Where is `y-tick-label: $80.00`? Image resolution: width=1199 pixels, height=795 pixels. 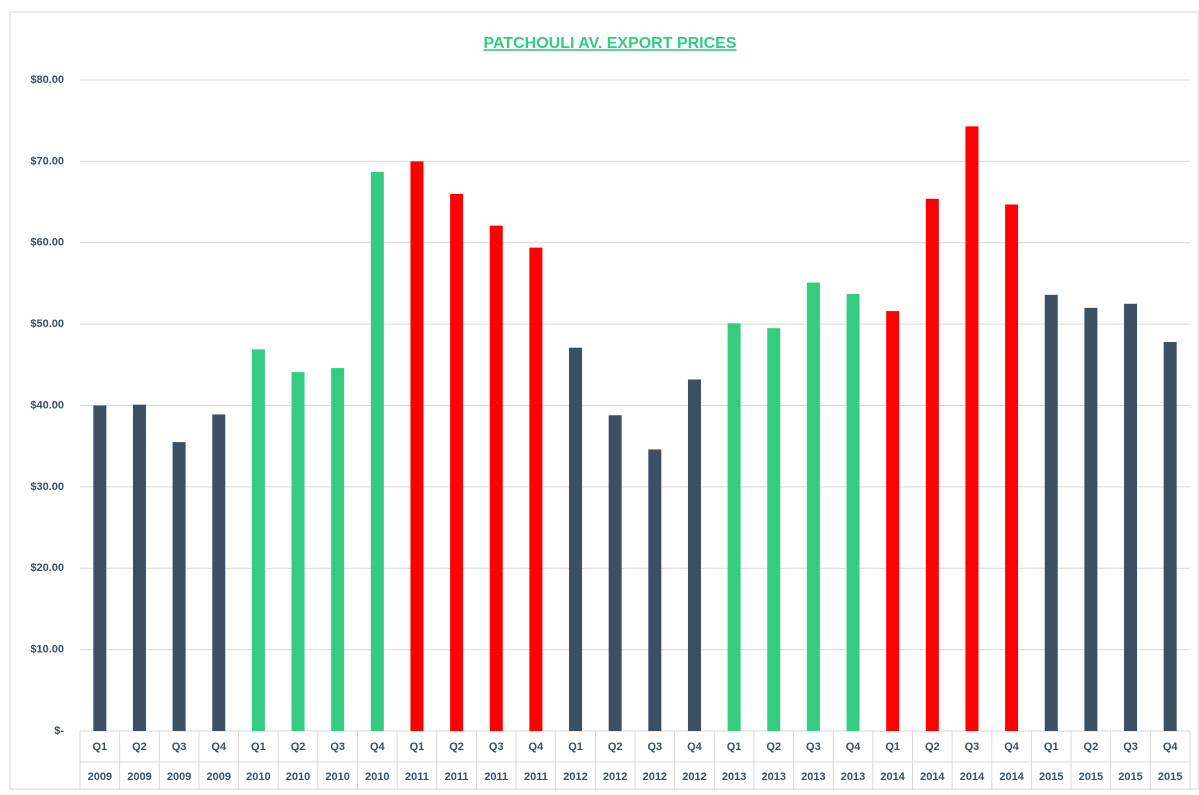
y-tick-label: $80.00 is located at coordinates (47, 80).